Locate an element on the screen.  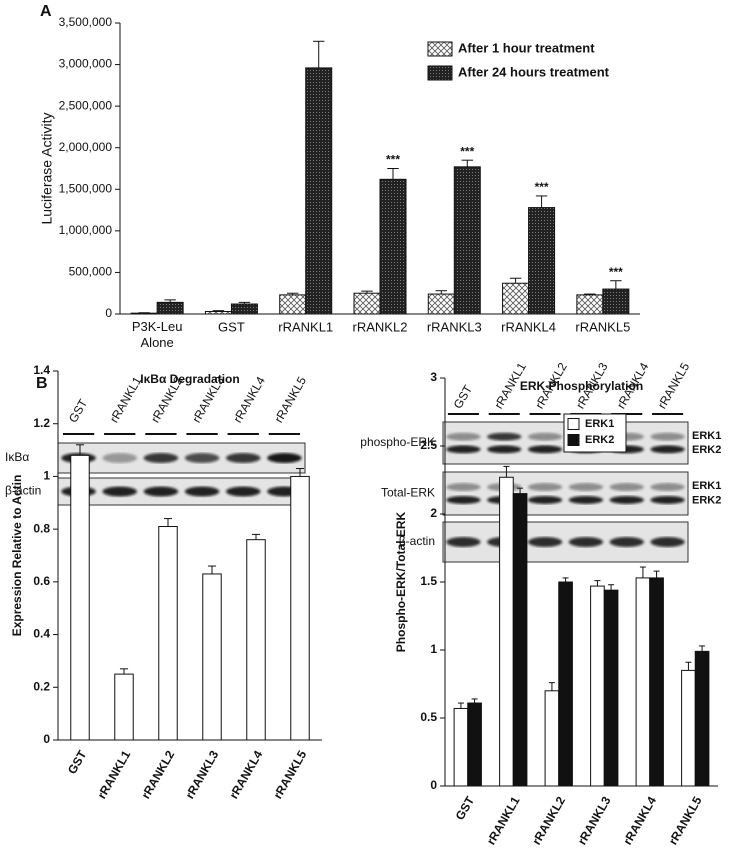
legend-label: After 24 hours treatment is located at coordinates (534, 71).